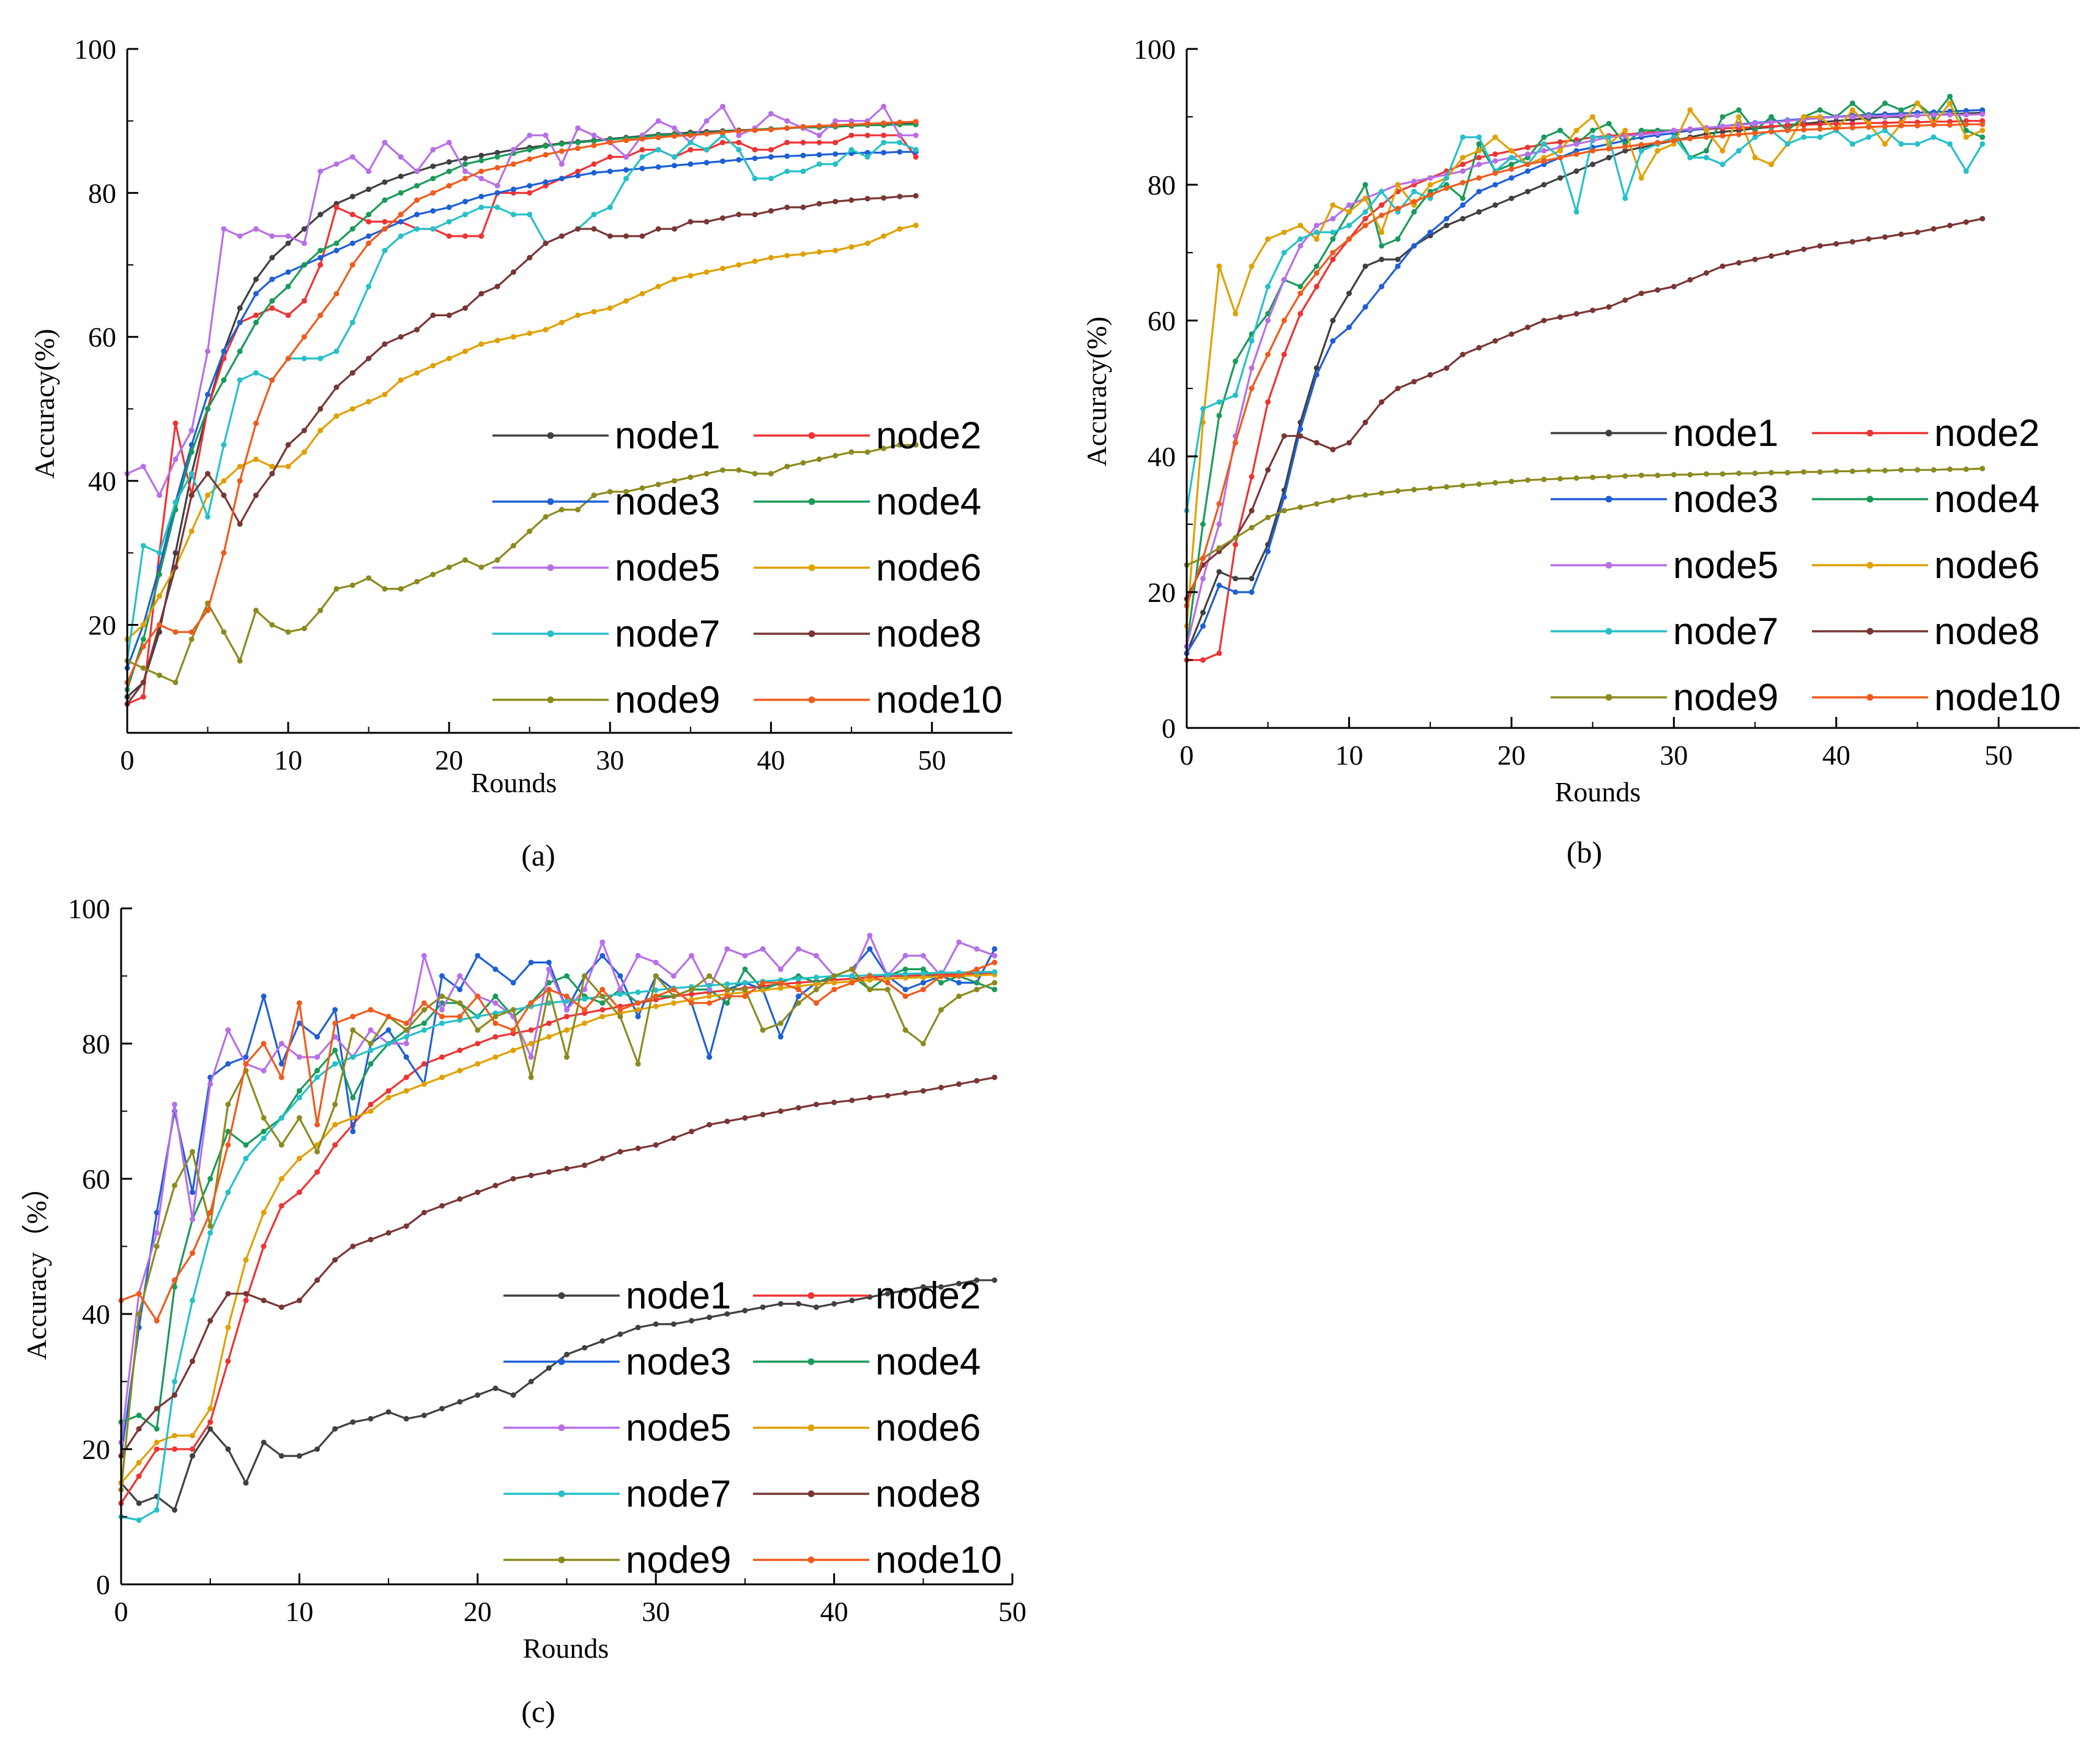  Describe the element at coordinates (1585, 517) in the screenshot. I see `series-node9` at that location.